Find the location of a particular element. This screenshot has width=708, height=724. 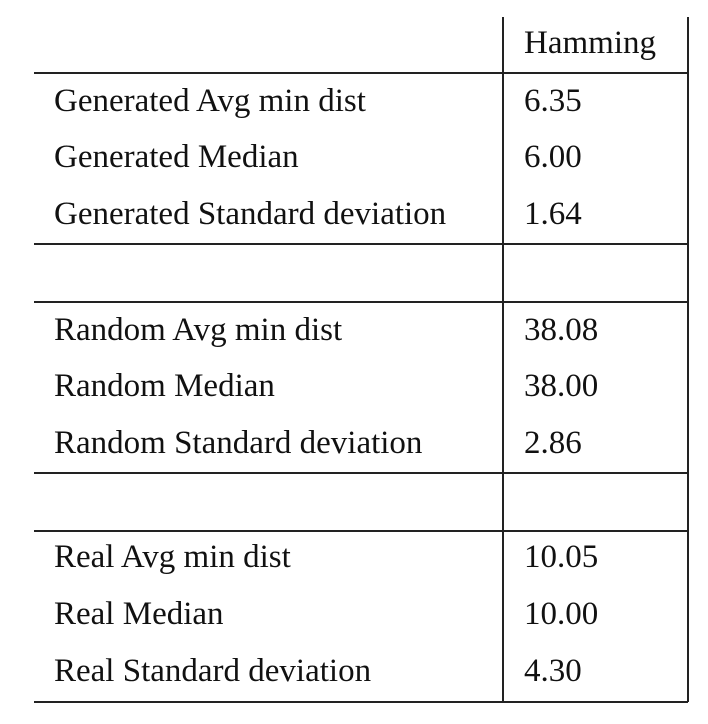

row-label: Real Median is located at coordinates (139, 614).